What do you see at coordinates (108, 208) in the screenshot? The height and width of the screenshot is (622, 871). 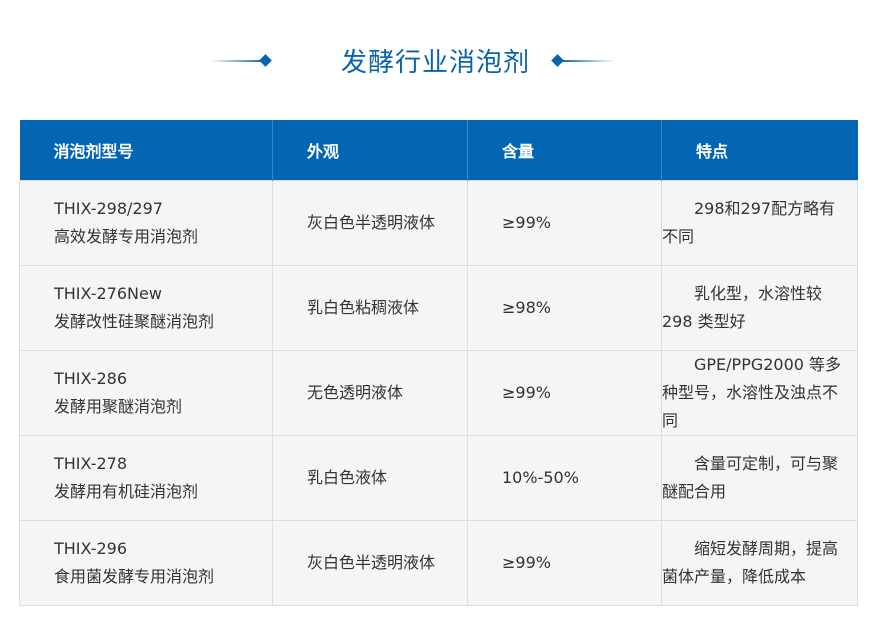 I see `model-code: THIX-298/297` at bounding box center [108, 208].